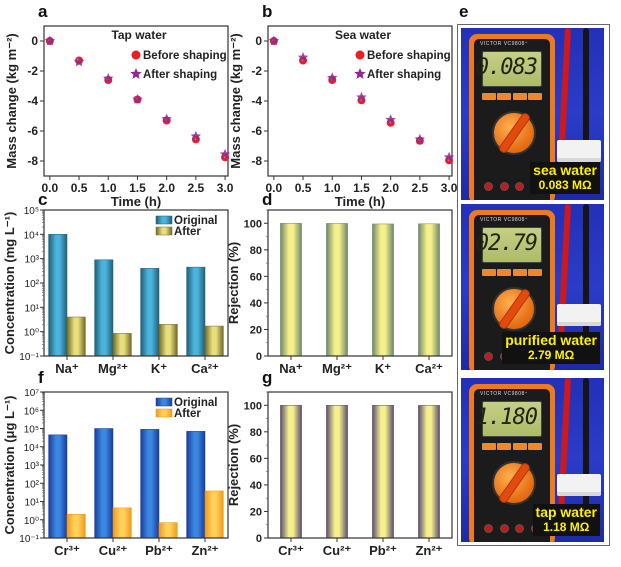 The width and height of the screenshot is (621, 567). What do you see at coordinates (429, 368) in the screenshot?
I see `x-tick-label: Ca²⁺` at bounding box center [429, 368].